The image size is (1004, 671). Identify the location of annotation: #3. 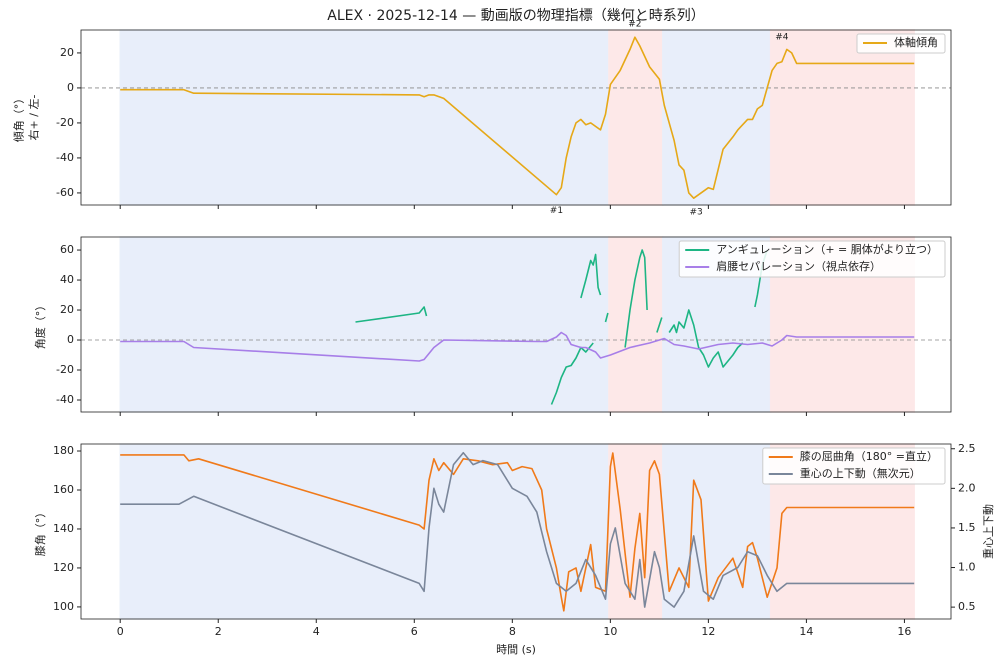
(695, 213).